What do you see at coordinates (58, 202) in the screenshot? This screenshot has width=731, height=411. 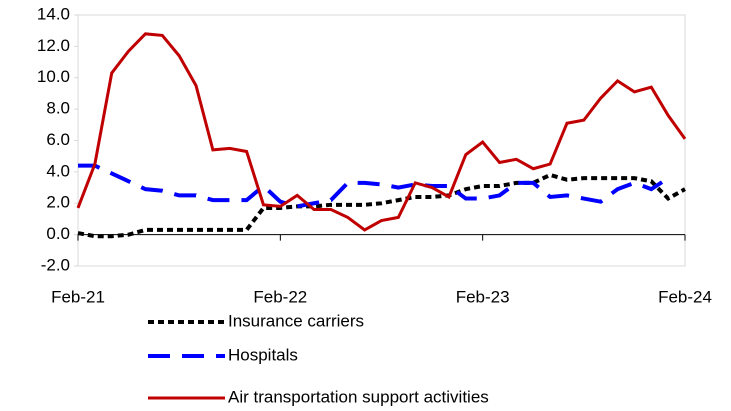 I see `y-tick-label: 2.0` at bounding box center [58, 202].